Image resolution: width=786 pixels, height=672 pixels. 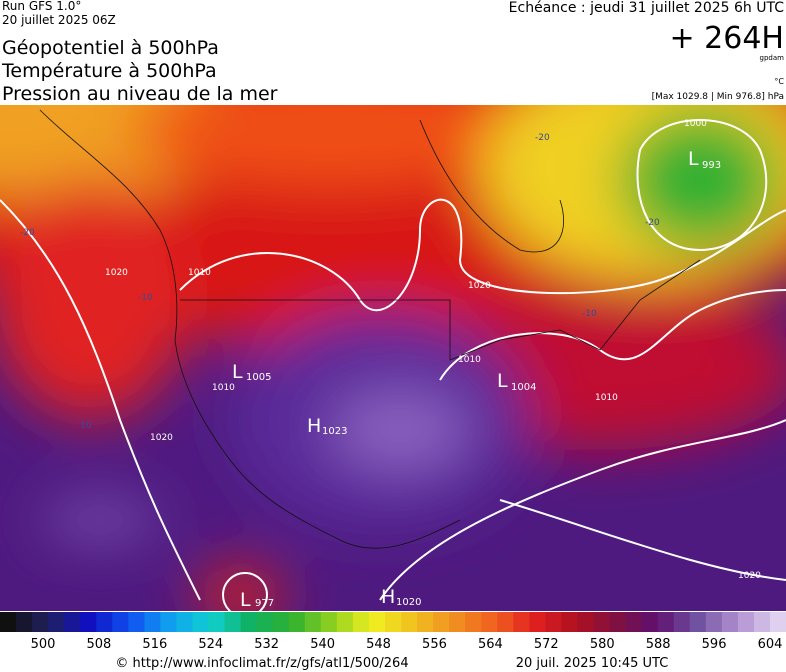 I want to click on title: Pression au niveau de la mer, so click(x=140, y=94).